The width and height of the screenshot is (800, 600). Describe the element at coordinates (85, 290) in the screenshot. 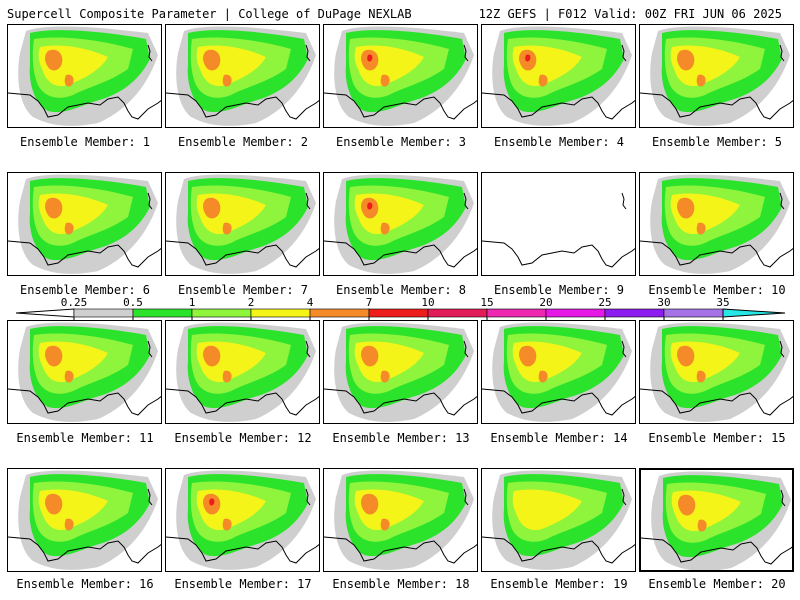

I see `member-caption: Ensemble Member: 6` at that location.